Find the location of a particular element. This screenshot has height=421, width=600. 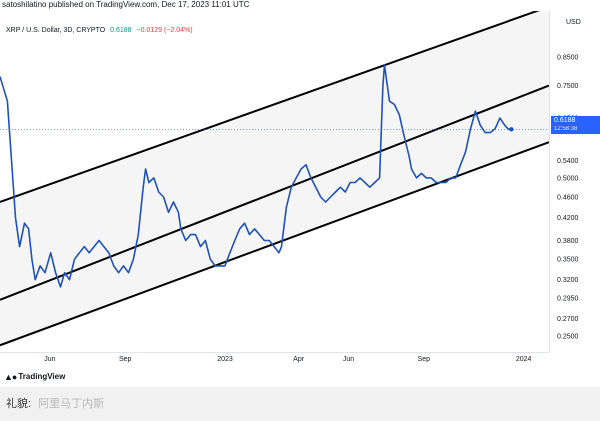

y-tick-label: 0.2500 is located at coordinates (568, 336).